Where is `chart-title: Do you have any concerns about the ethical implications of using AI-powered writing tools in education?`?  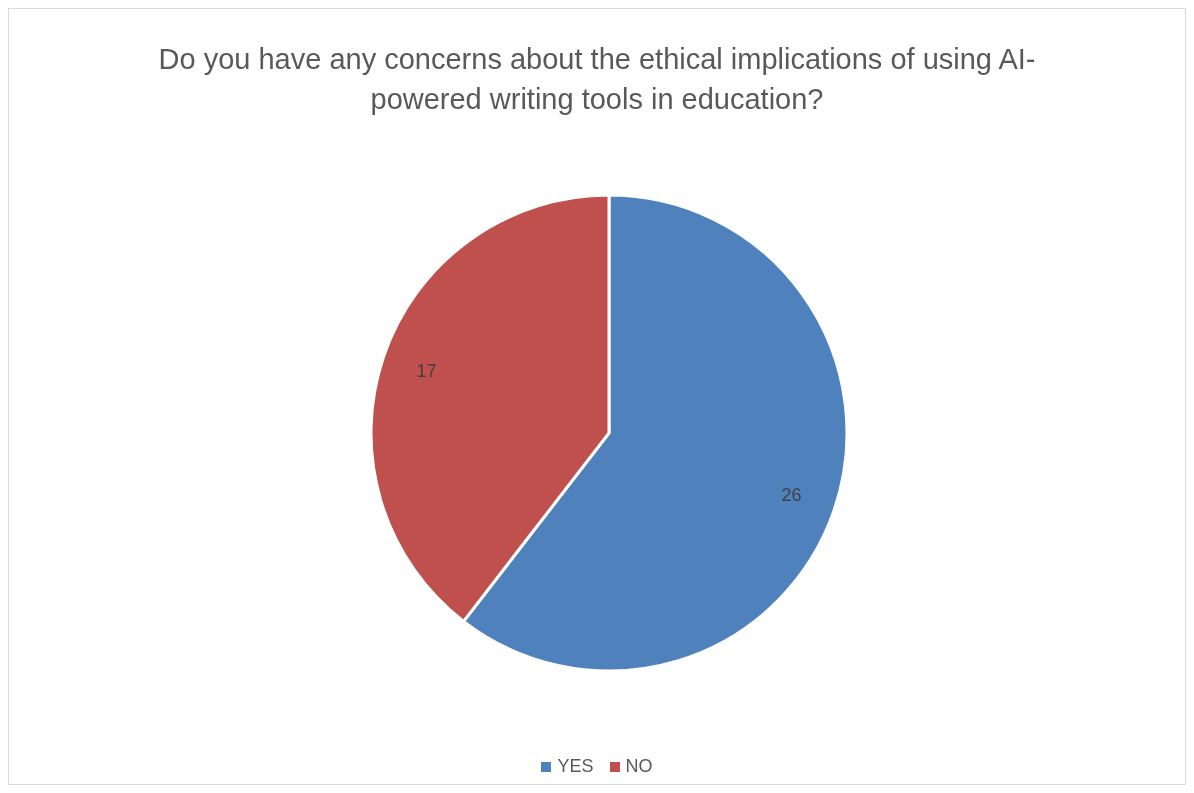
chart-title: Do you have any concerns about the ethical implications of using AI-powered writing tools in education? is located at coordinates (597, 78).